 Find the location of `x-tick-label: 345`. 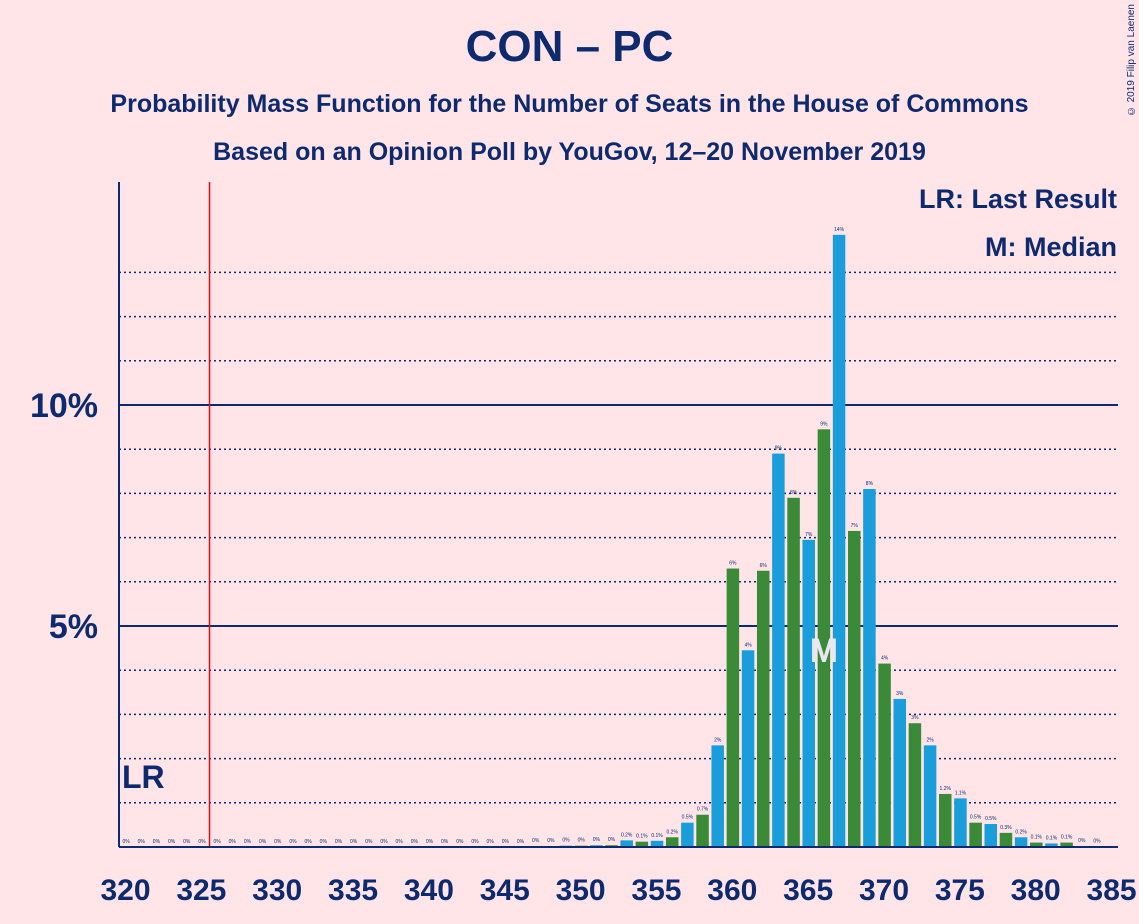

x-tick-label: 345 is located at coordinates (505, 890).